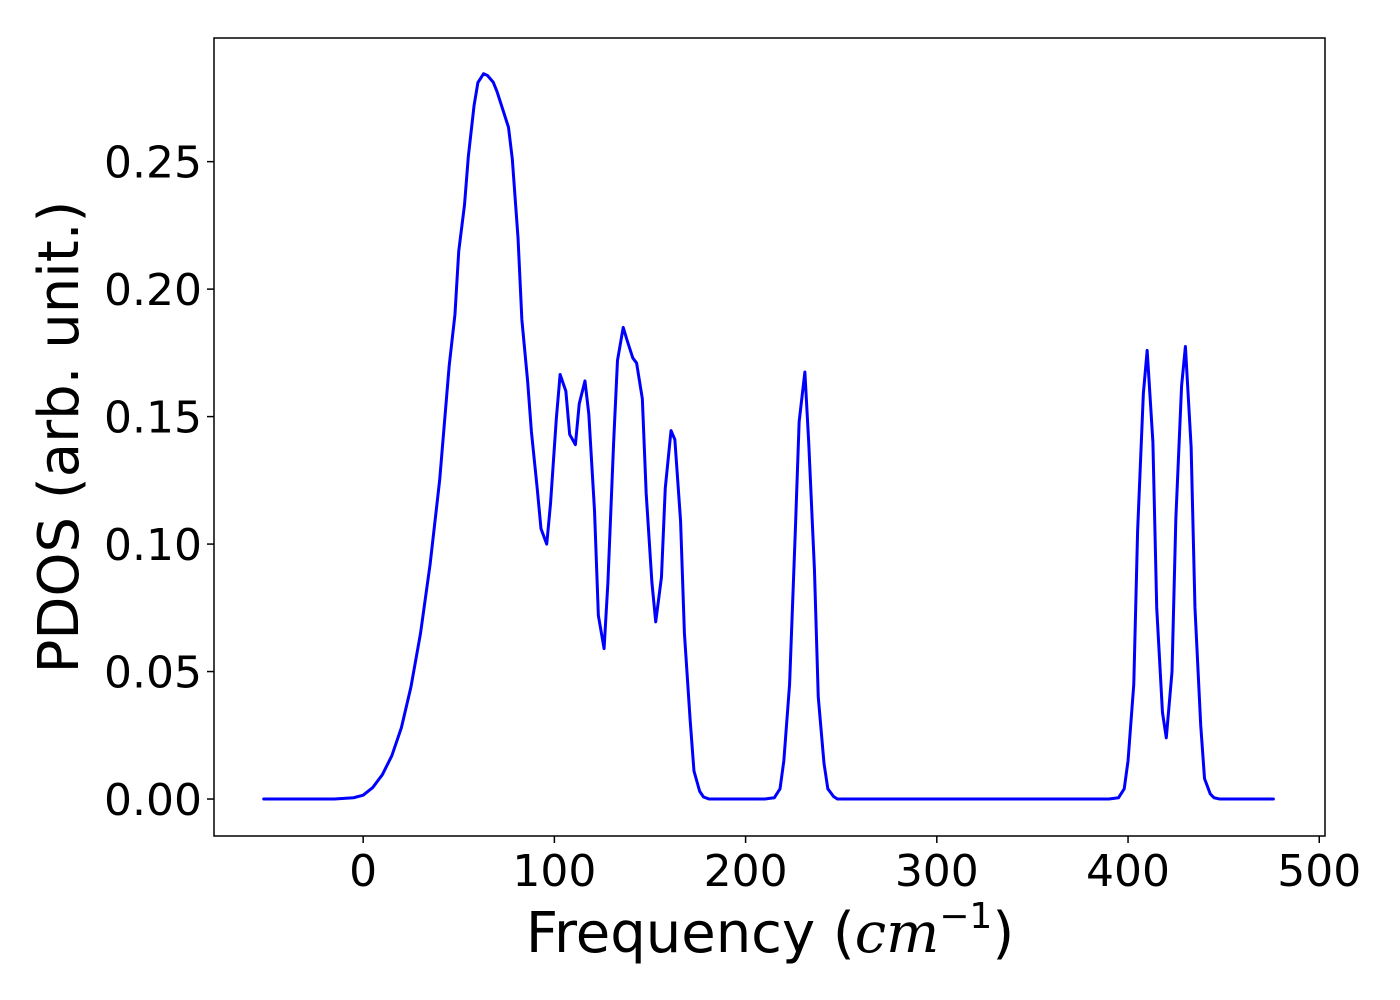 The height and width of the screenshot is (1000, 1400). What do you see at coordinates (59, 437) in the screenshot?
I see `y-axis-title: PDOS (arb. unit.)` at bounding box center [59, 437].